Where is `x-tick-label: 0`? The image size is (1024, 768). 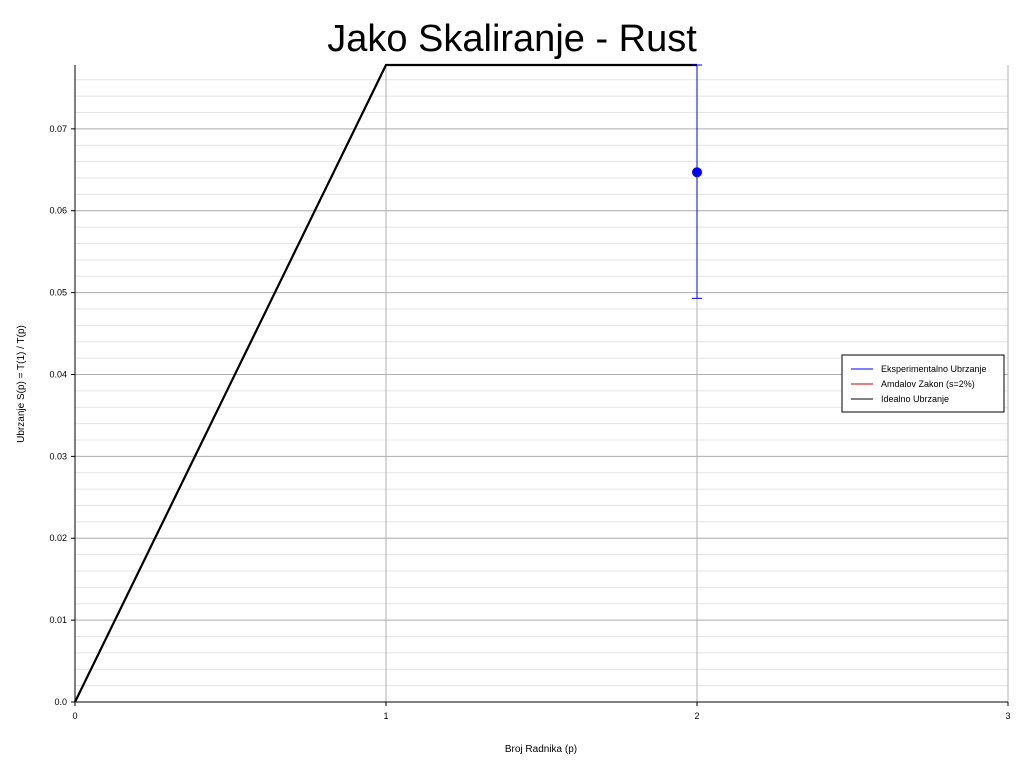
x-tick-label: 0 is located at coordinates (74, 716).